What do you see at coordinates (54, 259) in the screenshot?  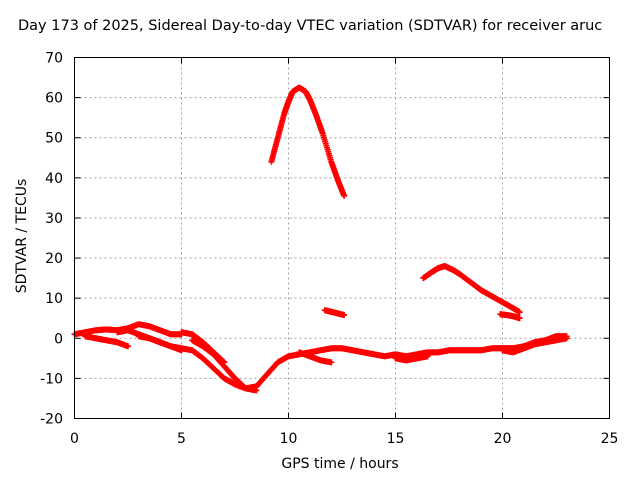 I see `y-tick-label: 20` at bounding box center [54, 259].